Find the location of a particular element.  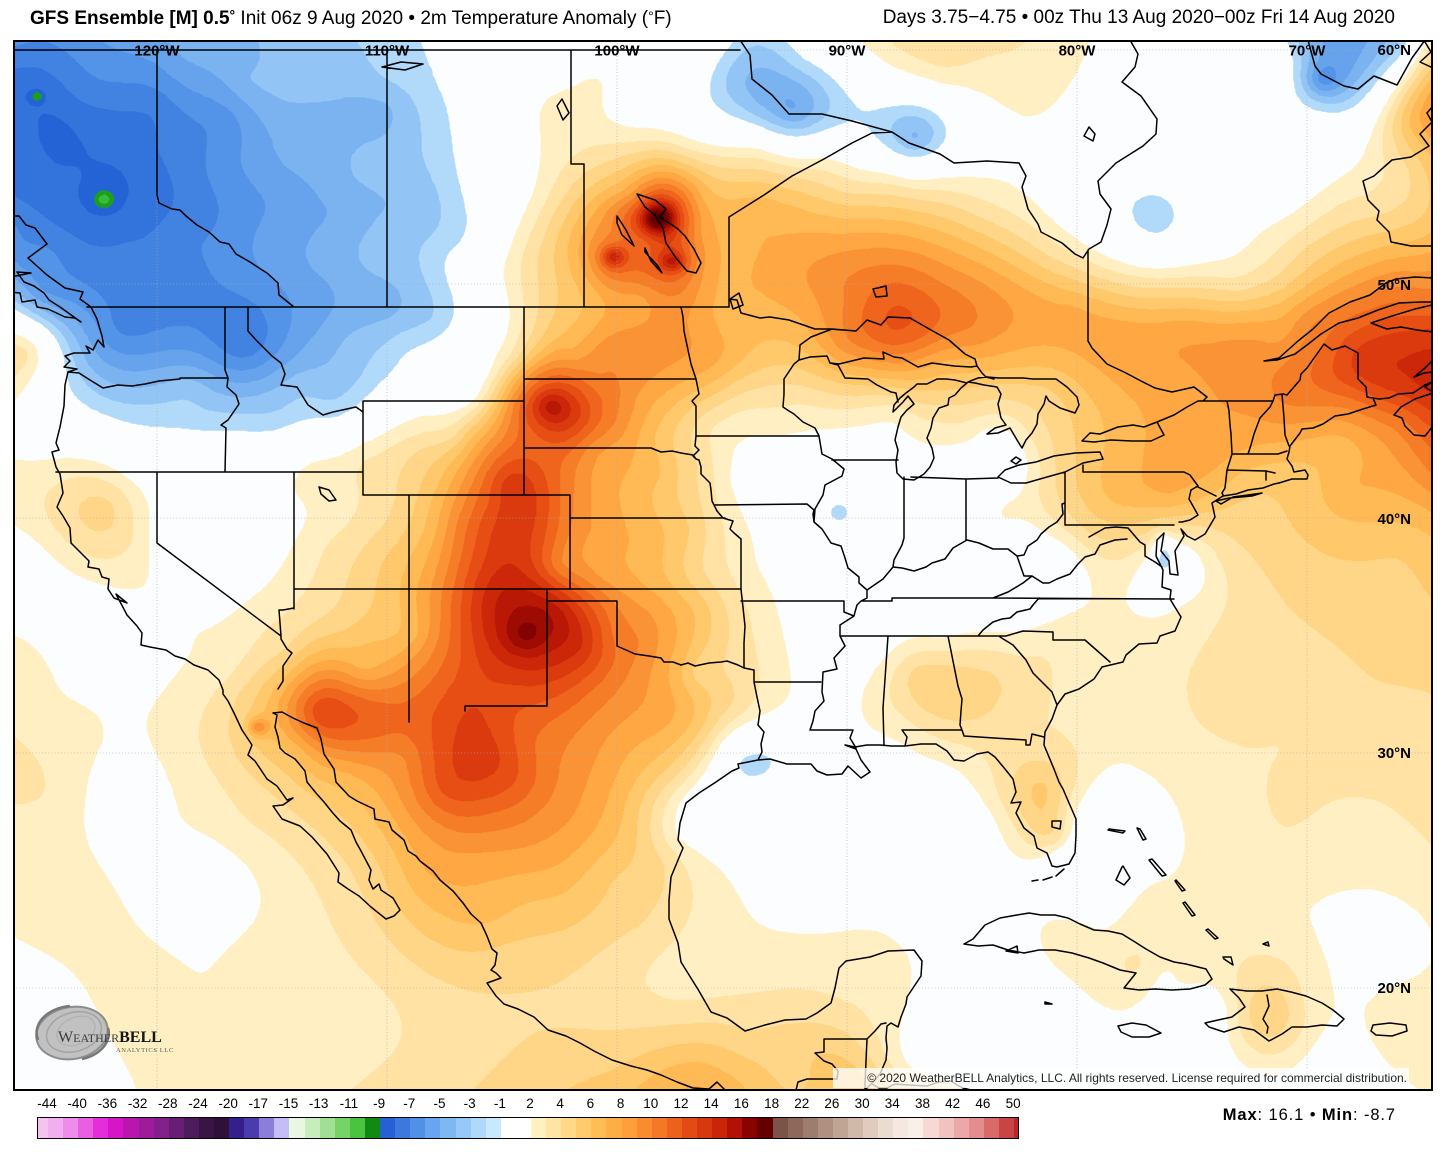

svg-text: WEATHERBELL is located at coordinates (110, 1037).